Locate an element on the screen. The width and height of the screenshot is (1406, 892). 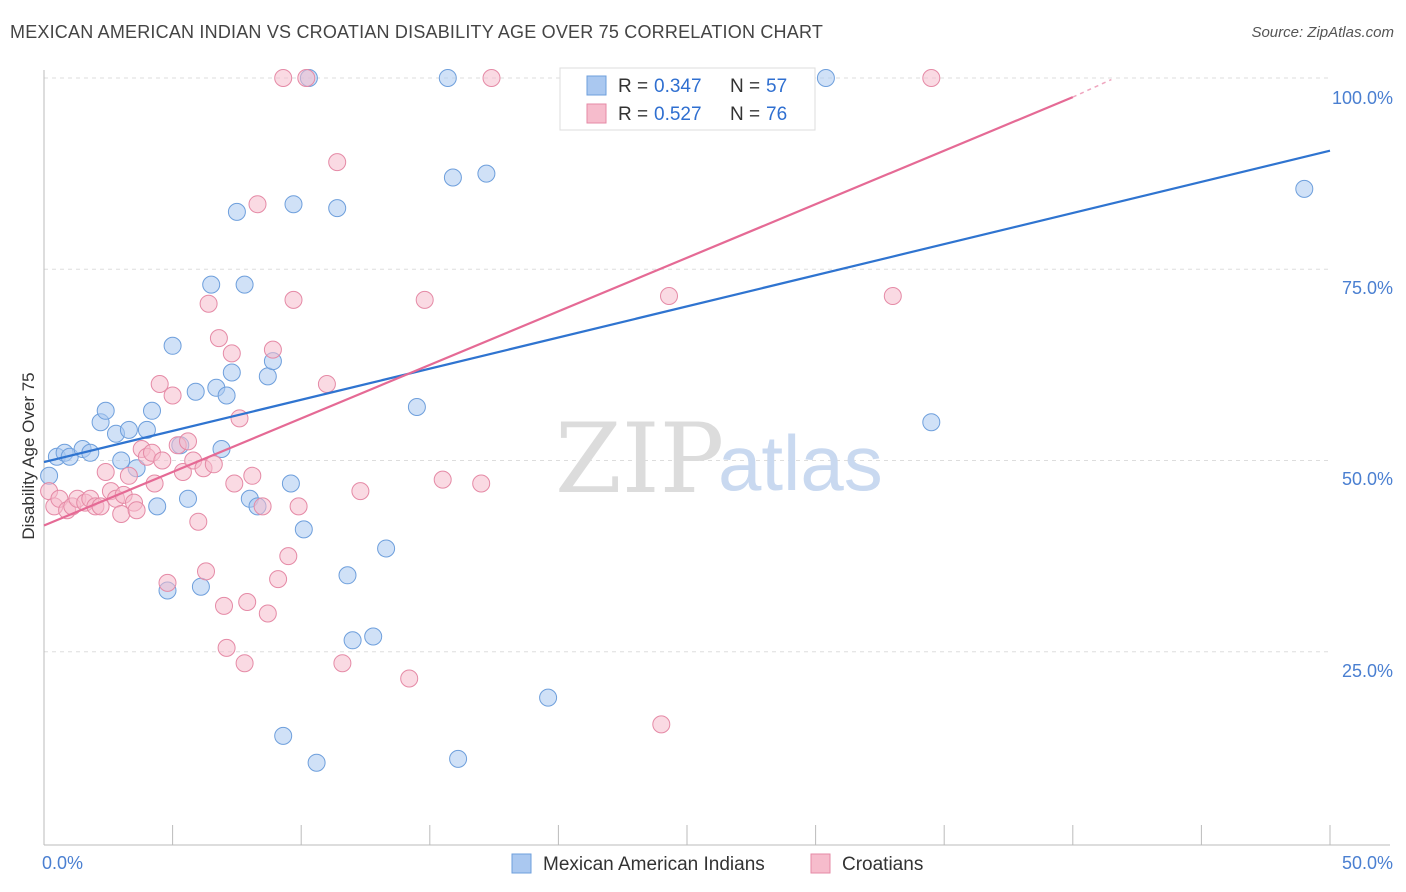
watermark-zip: ZIP is located at coordinates (639, 459).